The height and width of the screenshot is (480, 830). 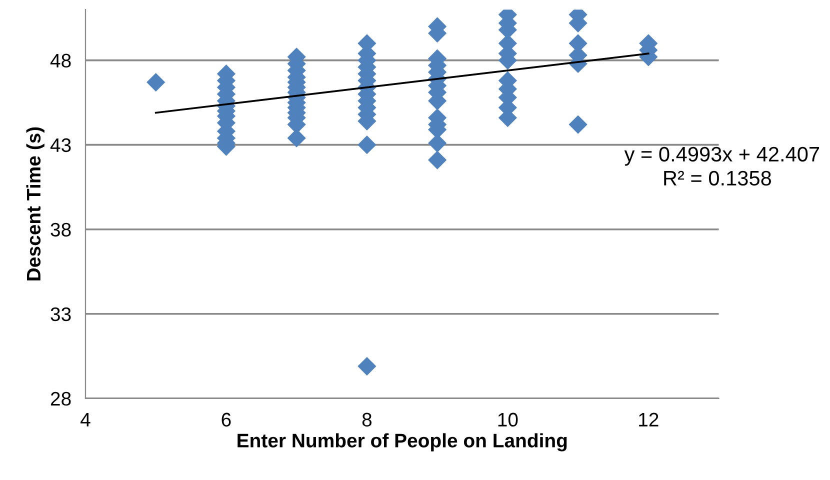 I want to click on y-tick-label: 33, so click(x=60, y=314).